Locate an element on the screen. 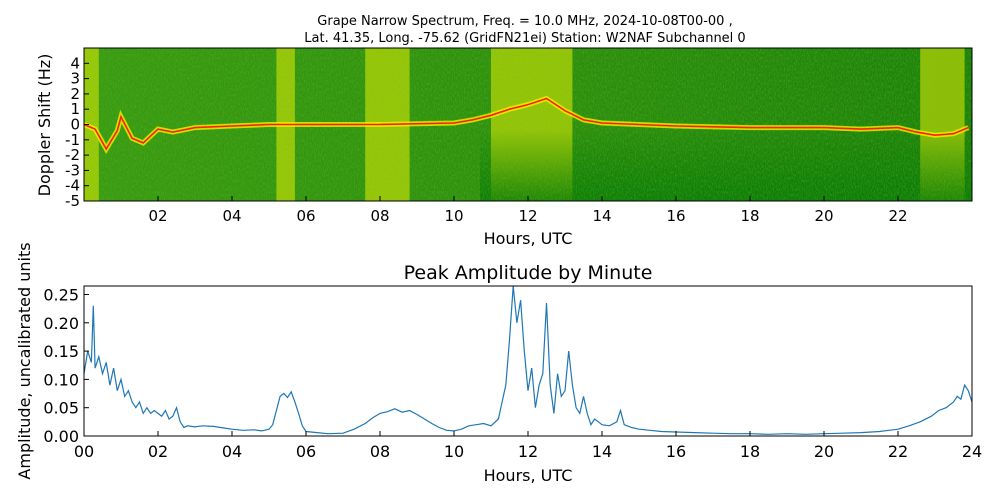  amplitude-y-ticks: 0.00 0.05 0.10 0.15 0.20 0.25 is located at coordinates (66, 365).